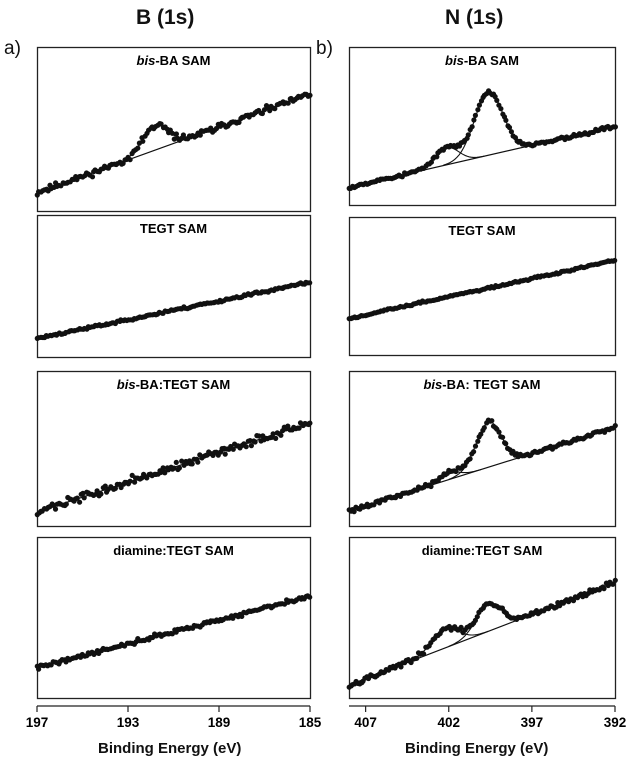 This screenshot has height=766, width=634. Describe the element at coordinates (219, 722) in the screenshot. I see `x-tick-label: 189` at that location.